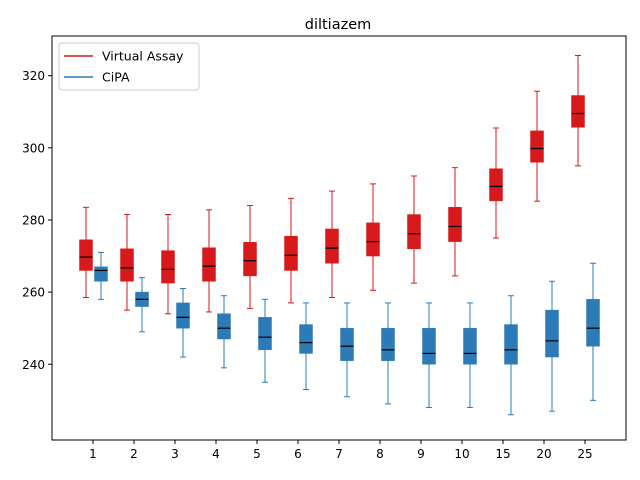 The image size is (640, 480). What do you see at coordinates (116, 77) in the screenshot?
I see `legend-label-cipa: CiPA` at bounding box center [116, 77].